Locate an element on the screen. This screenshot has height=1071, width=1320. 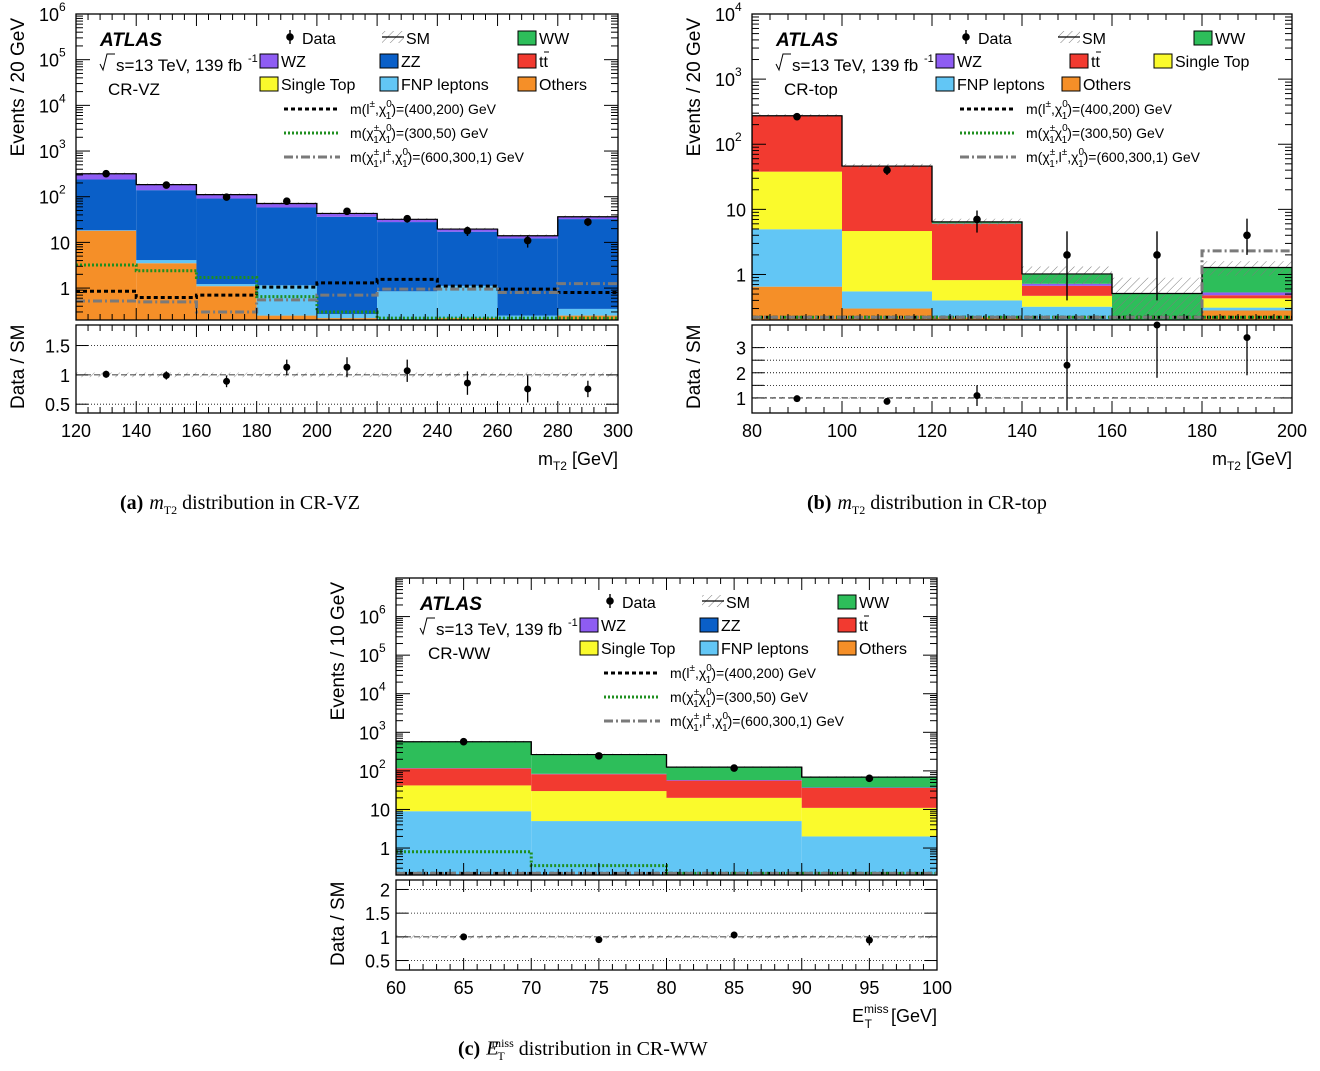
ratio-y-tick-label: 0.5 is located at coordinates (377, 962).